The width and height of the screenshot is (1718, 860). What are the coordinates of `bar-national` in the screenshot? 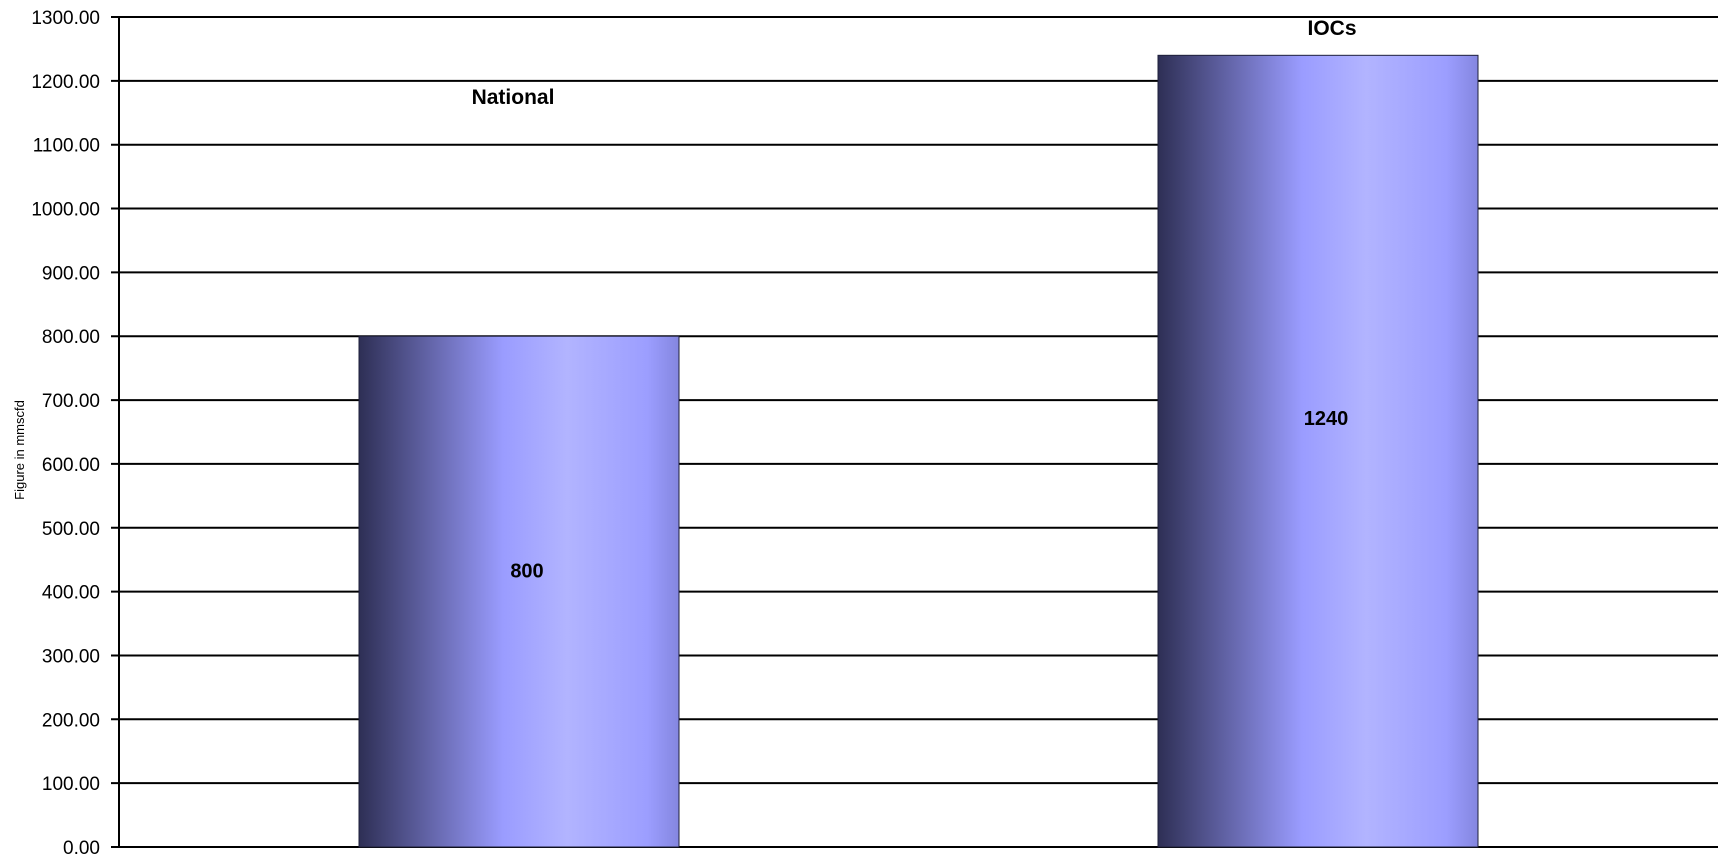 It's located at (519, 591).